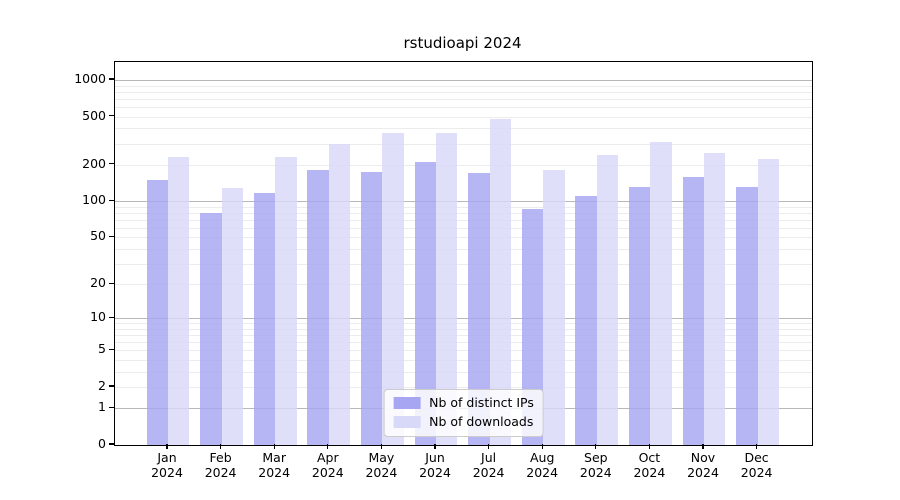  What do you see at coordinates (661, 293) in the screenshot?
I see `bar-downloads-oct` at bounding box center [661, 293].